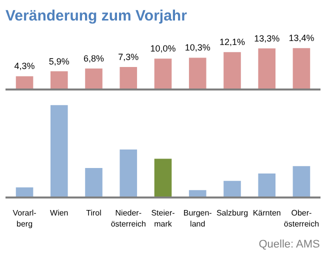 The height and width of the screenshot is (260, 325). I want to click on data-label: 7,3%, so click(128, 57).